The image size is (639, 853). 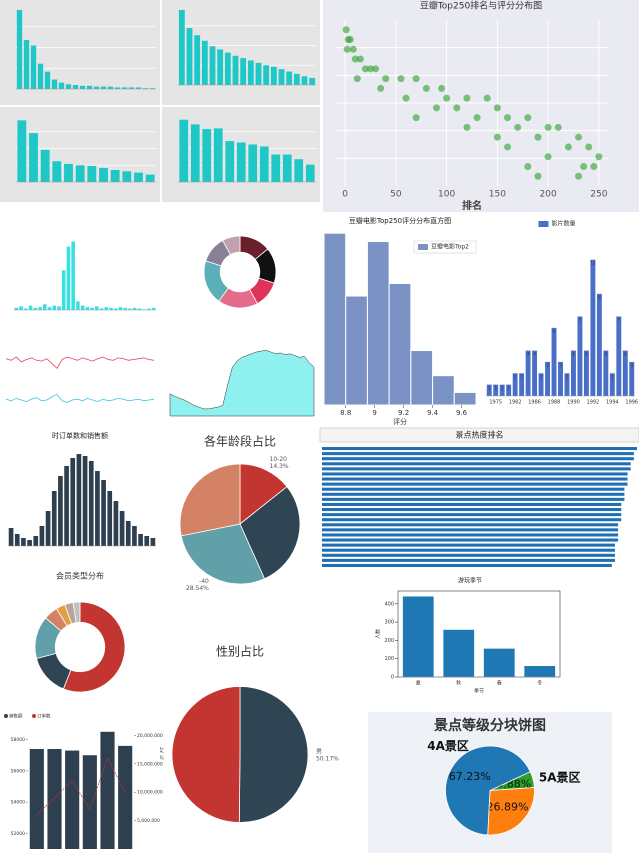 What do you see at coordinates (554, 403) in the screenshot?
I see `x-tick-label: 1988` at bounding box center [554, 403].